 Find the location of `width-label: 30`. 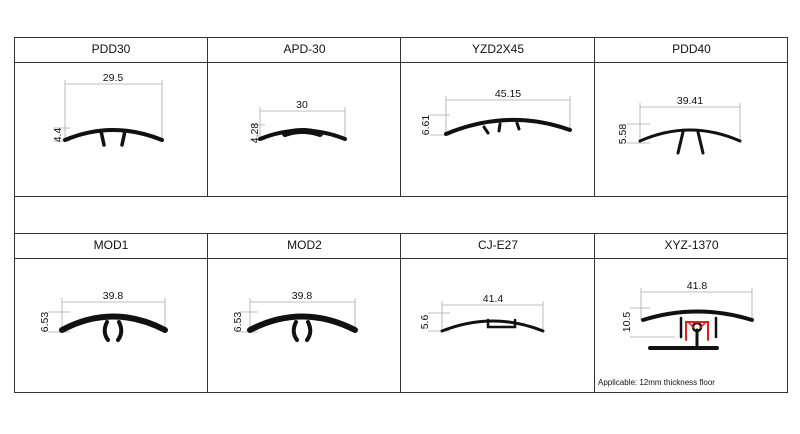

width-label: 30 is located at coordinates (302, 105).